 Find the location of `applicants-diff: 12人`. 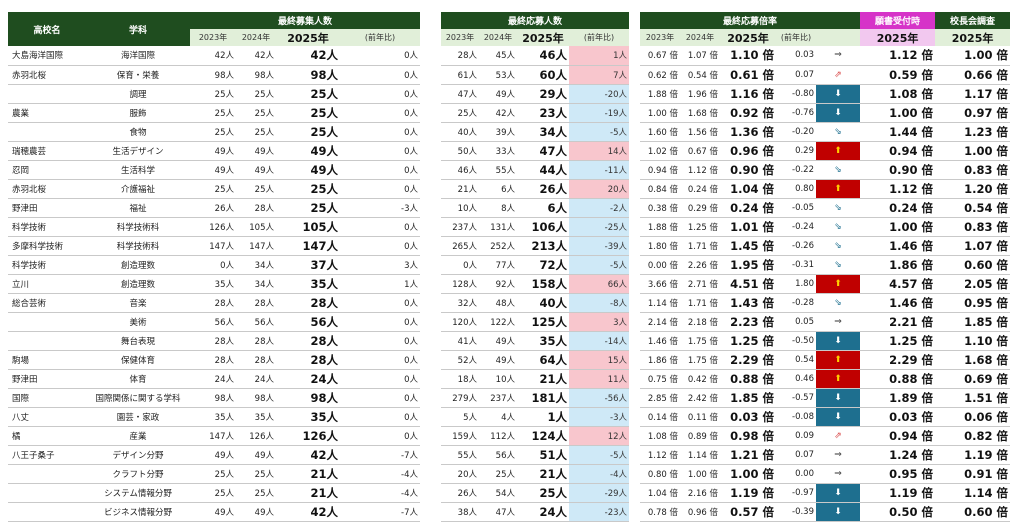

applicants-diff: 12人 is located at coordinates (599, 436).